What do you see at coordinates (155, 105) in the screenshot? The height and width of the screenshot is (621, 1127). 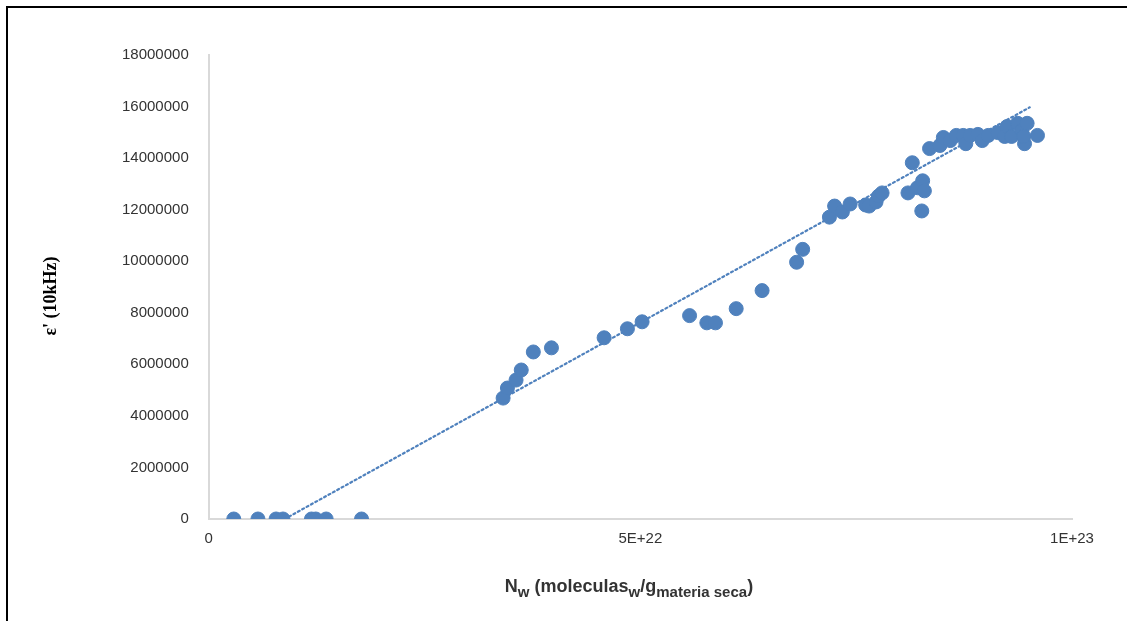 I see `y-tick-label: 16000000` at bounding box center [155, 105].